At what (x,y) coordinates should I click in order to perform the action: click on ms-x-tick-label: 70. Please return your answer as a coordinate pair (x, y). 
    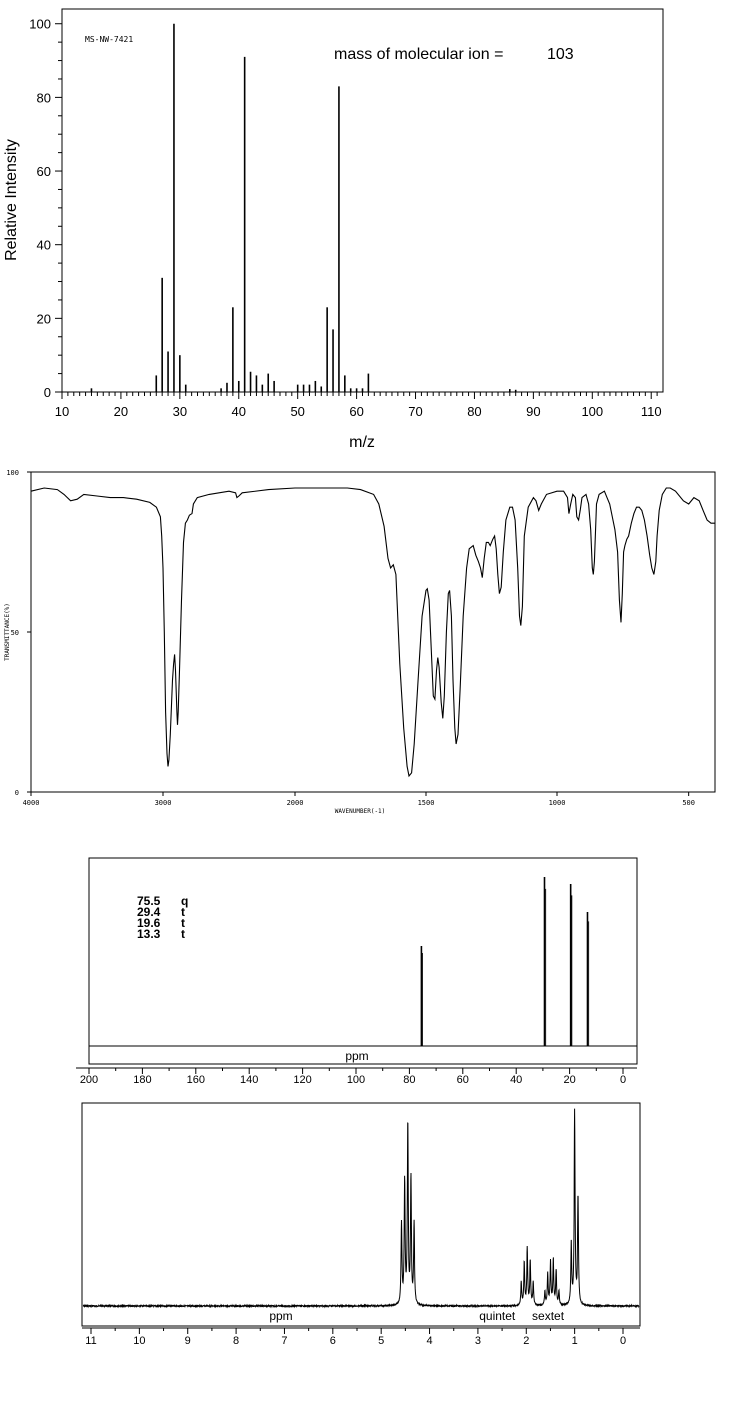
    Looking at the image, I should click on (415, 411).